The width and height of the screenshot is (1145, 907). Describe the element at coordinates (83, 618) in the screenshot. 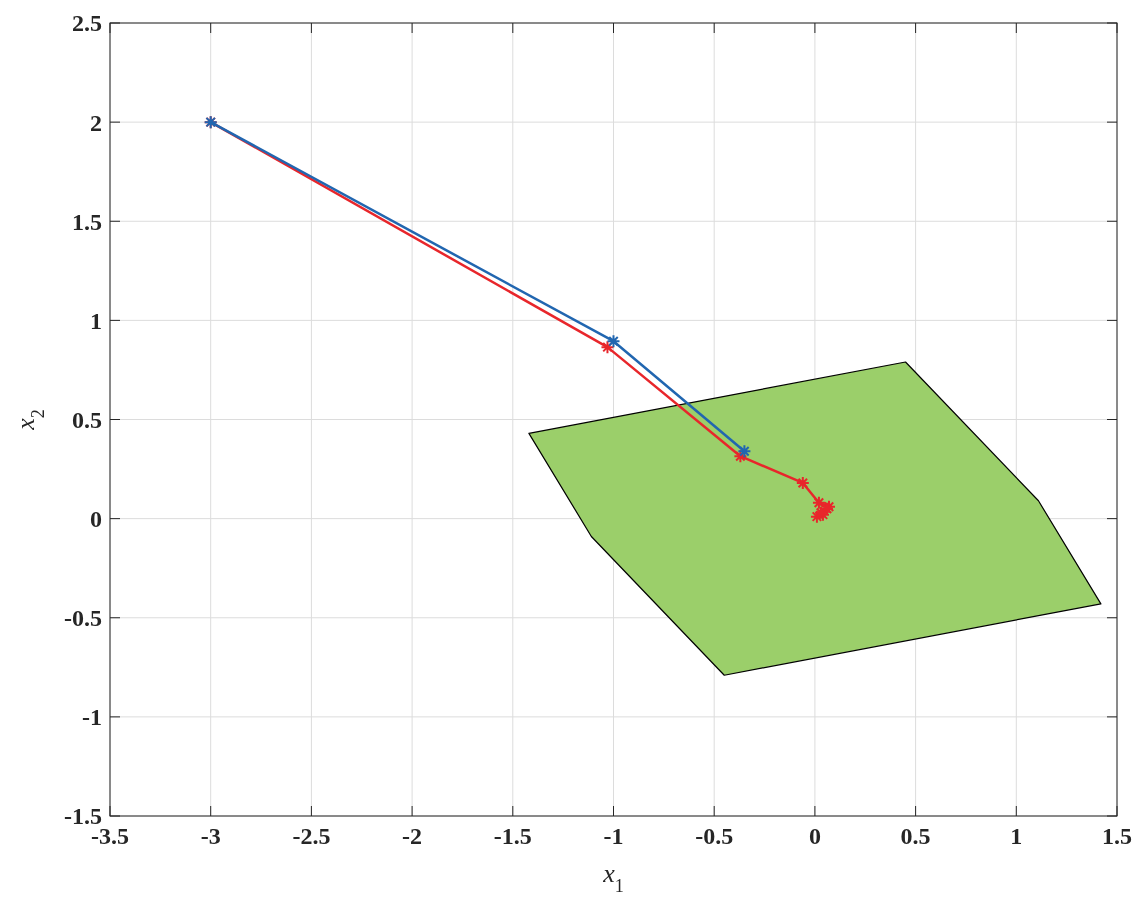

I see `y-tick-label: -0.5` at that location.